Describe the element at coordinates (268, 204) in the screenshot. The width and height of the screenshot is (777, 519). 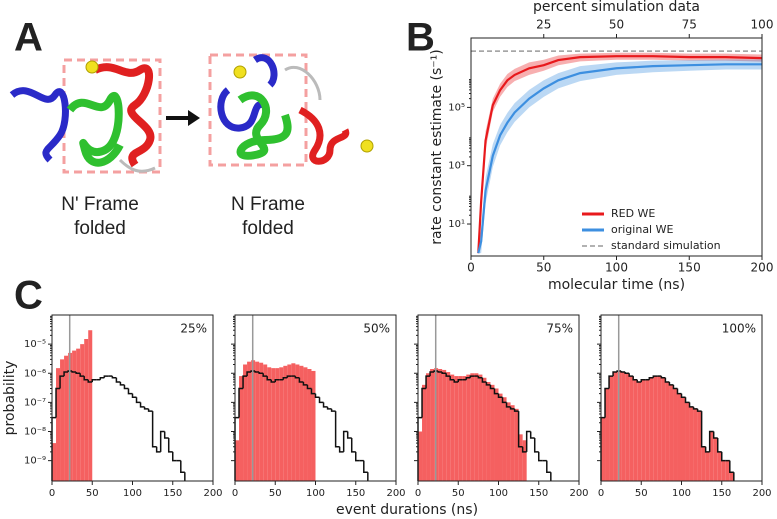
I see `frame-label: N Frame` at that location.